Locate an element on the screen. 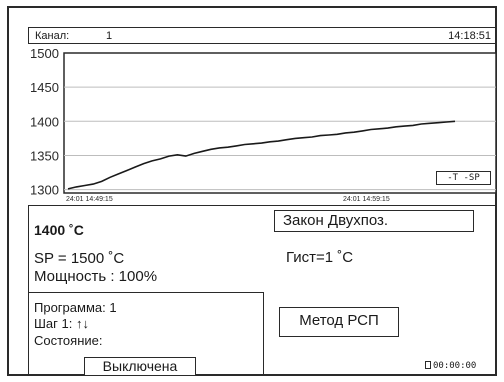  hysteresis-readout: Гист=1 ˚C is located at coordinates (320, 257).